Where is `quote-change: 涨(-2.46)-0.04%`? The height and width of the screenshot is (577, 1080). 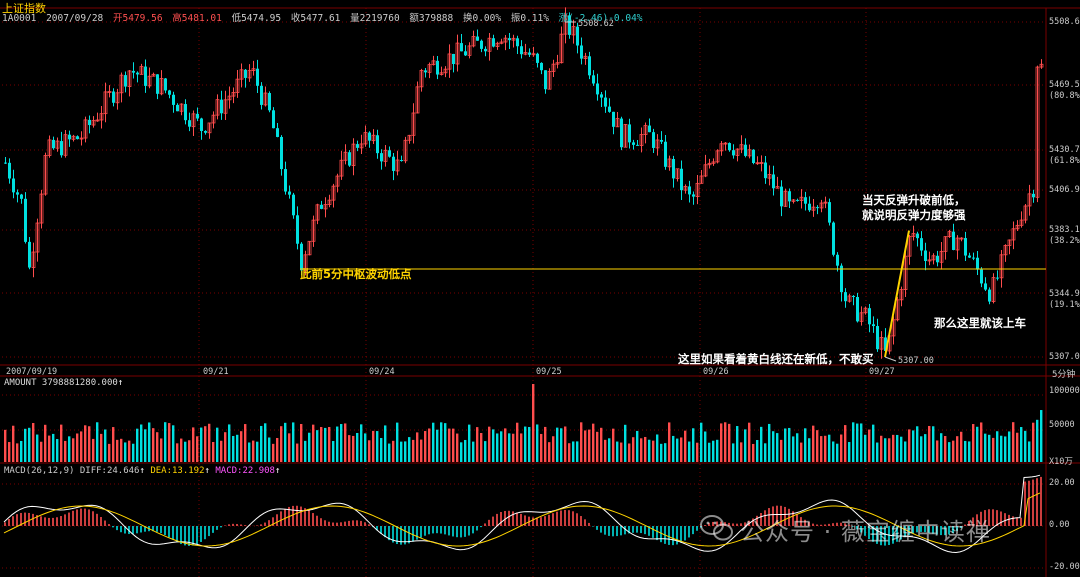 quote-change: 涨(-2.46)-0.04% is located at coordinates (600, 18).